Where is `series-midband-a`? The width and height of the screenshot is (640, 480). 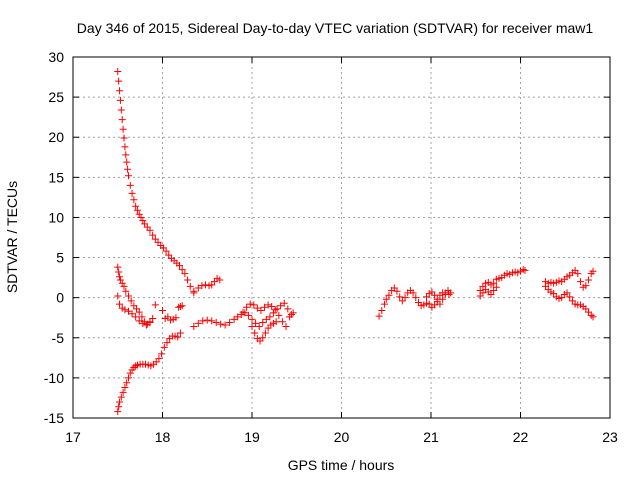 series-midband-a is located at coordinates (150, 295).